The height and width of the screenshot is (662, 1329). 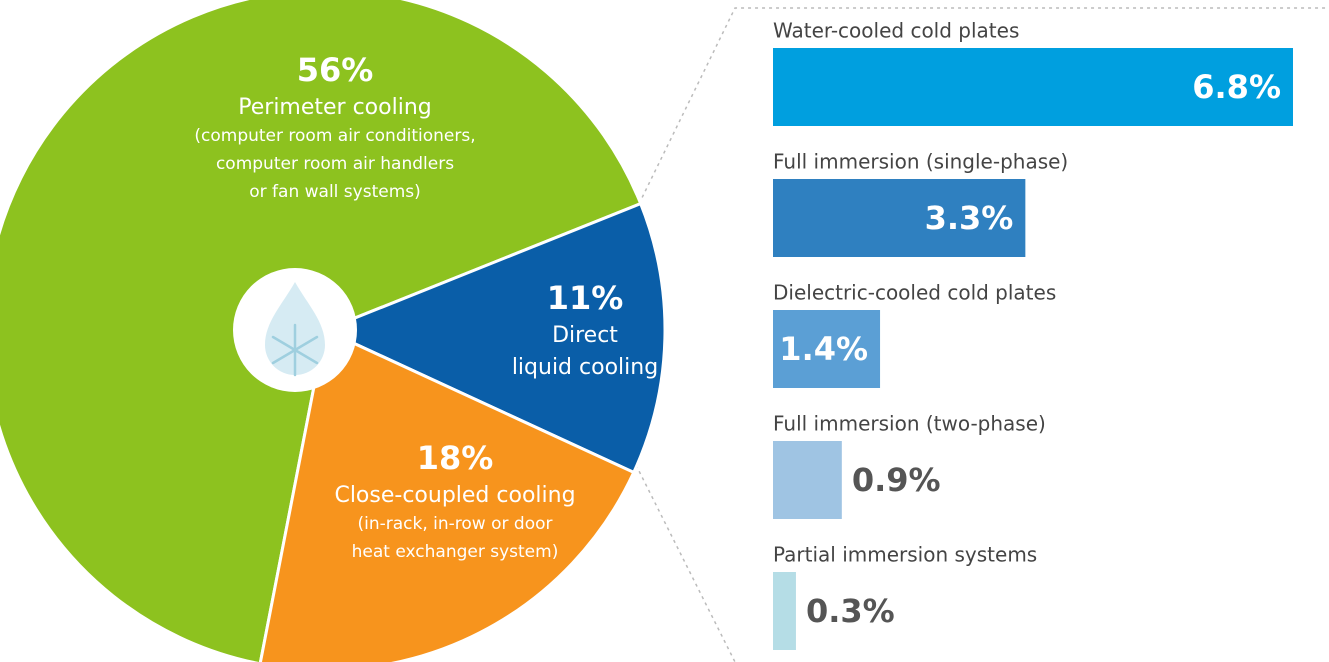 I want to click on snowflake, so click(x=295, y=350).